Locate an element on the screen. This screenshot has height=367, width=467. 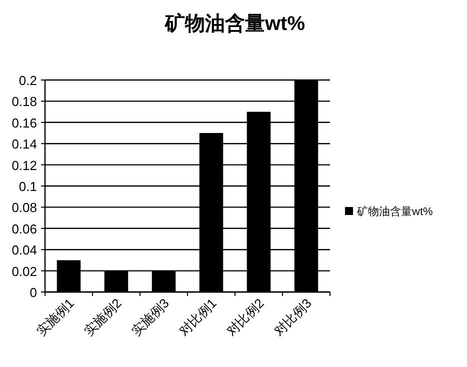
y-tick-label: 0.16 is located at coordinates (24, 122).